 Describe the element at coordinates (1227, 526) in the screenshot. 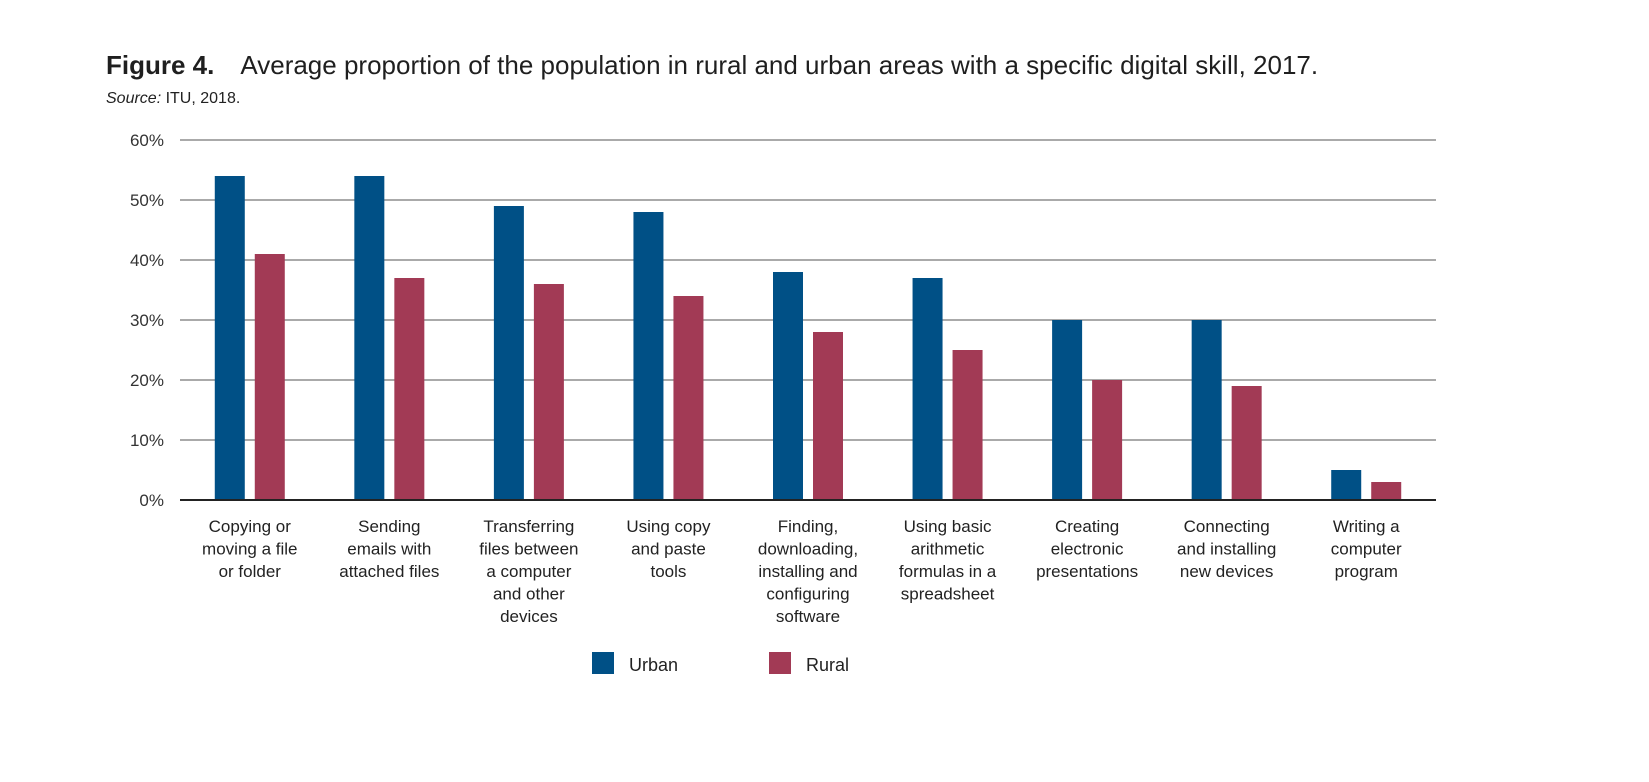

I see `x-tick-label-line: Connecting` at that location.